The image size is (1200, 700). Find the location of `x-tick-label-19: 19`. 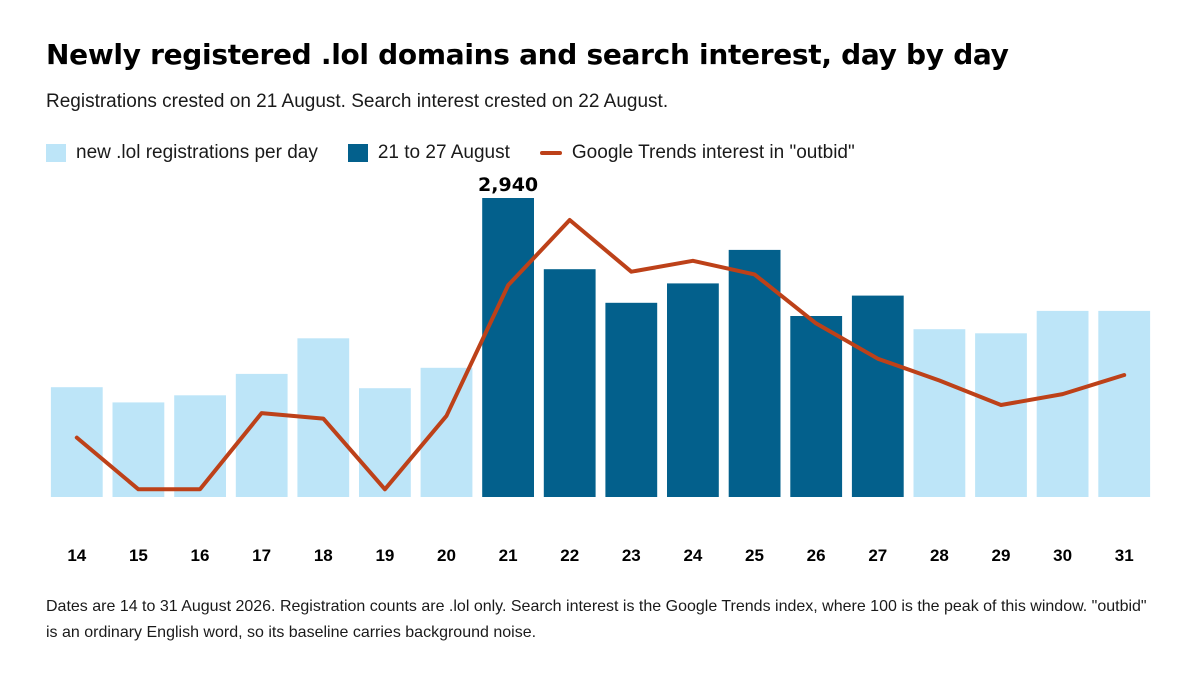

x-tick-label-19: 19 is located at coordinates (384, 555).